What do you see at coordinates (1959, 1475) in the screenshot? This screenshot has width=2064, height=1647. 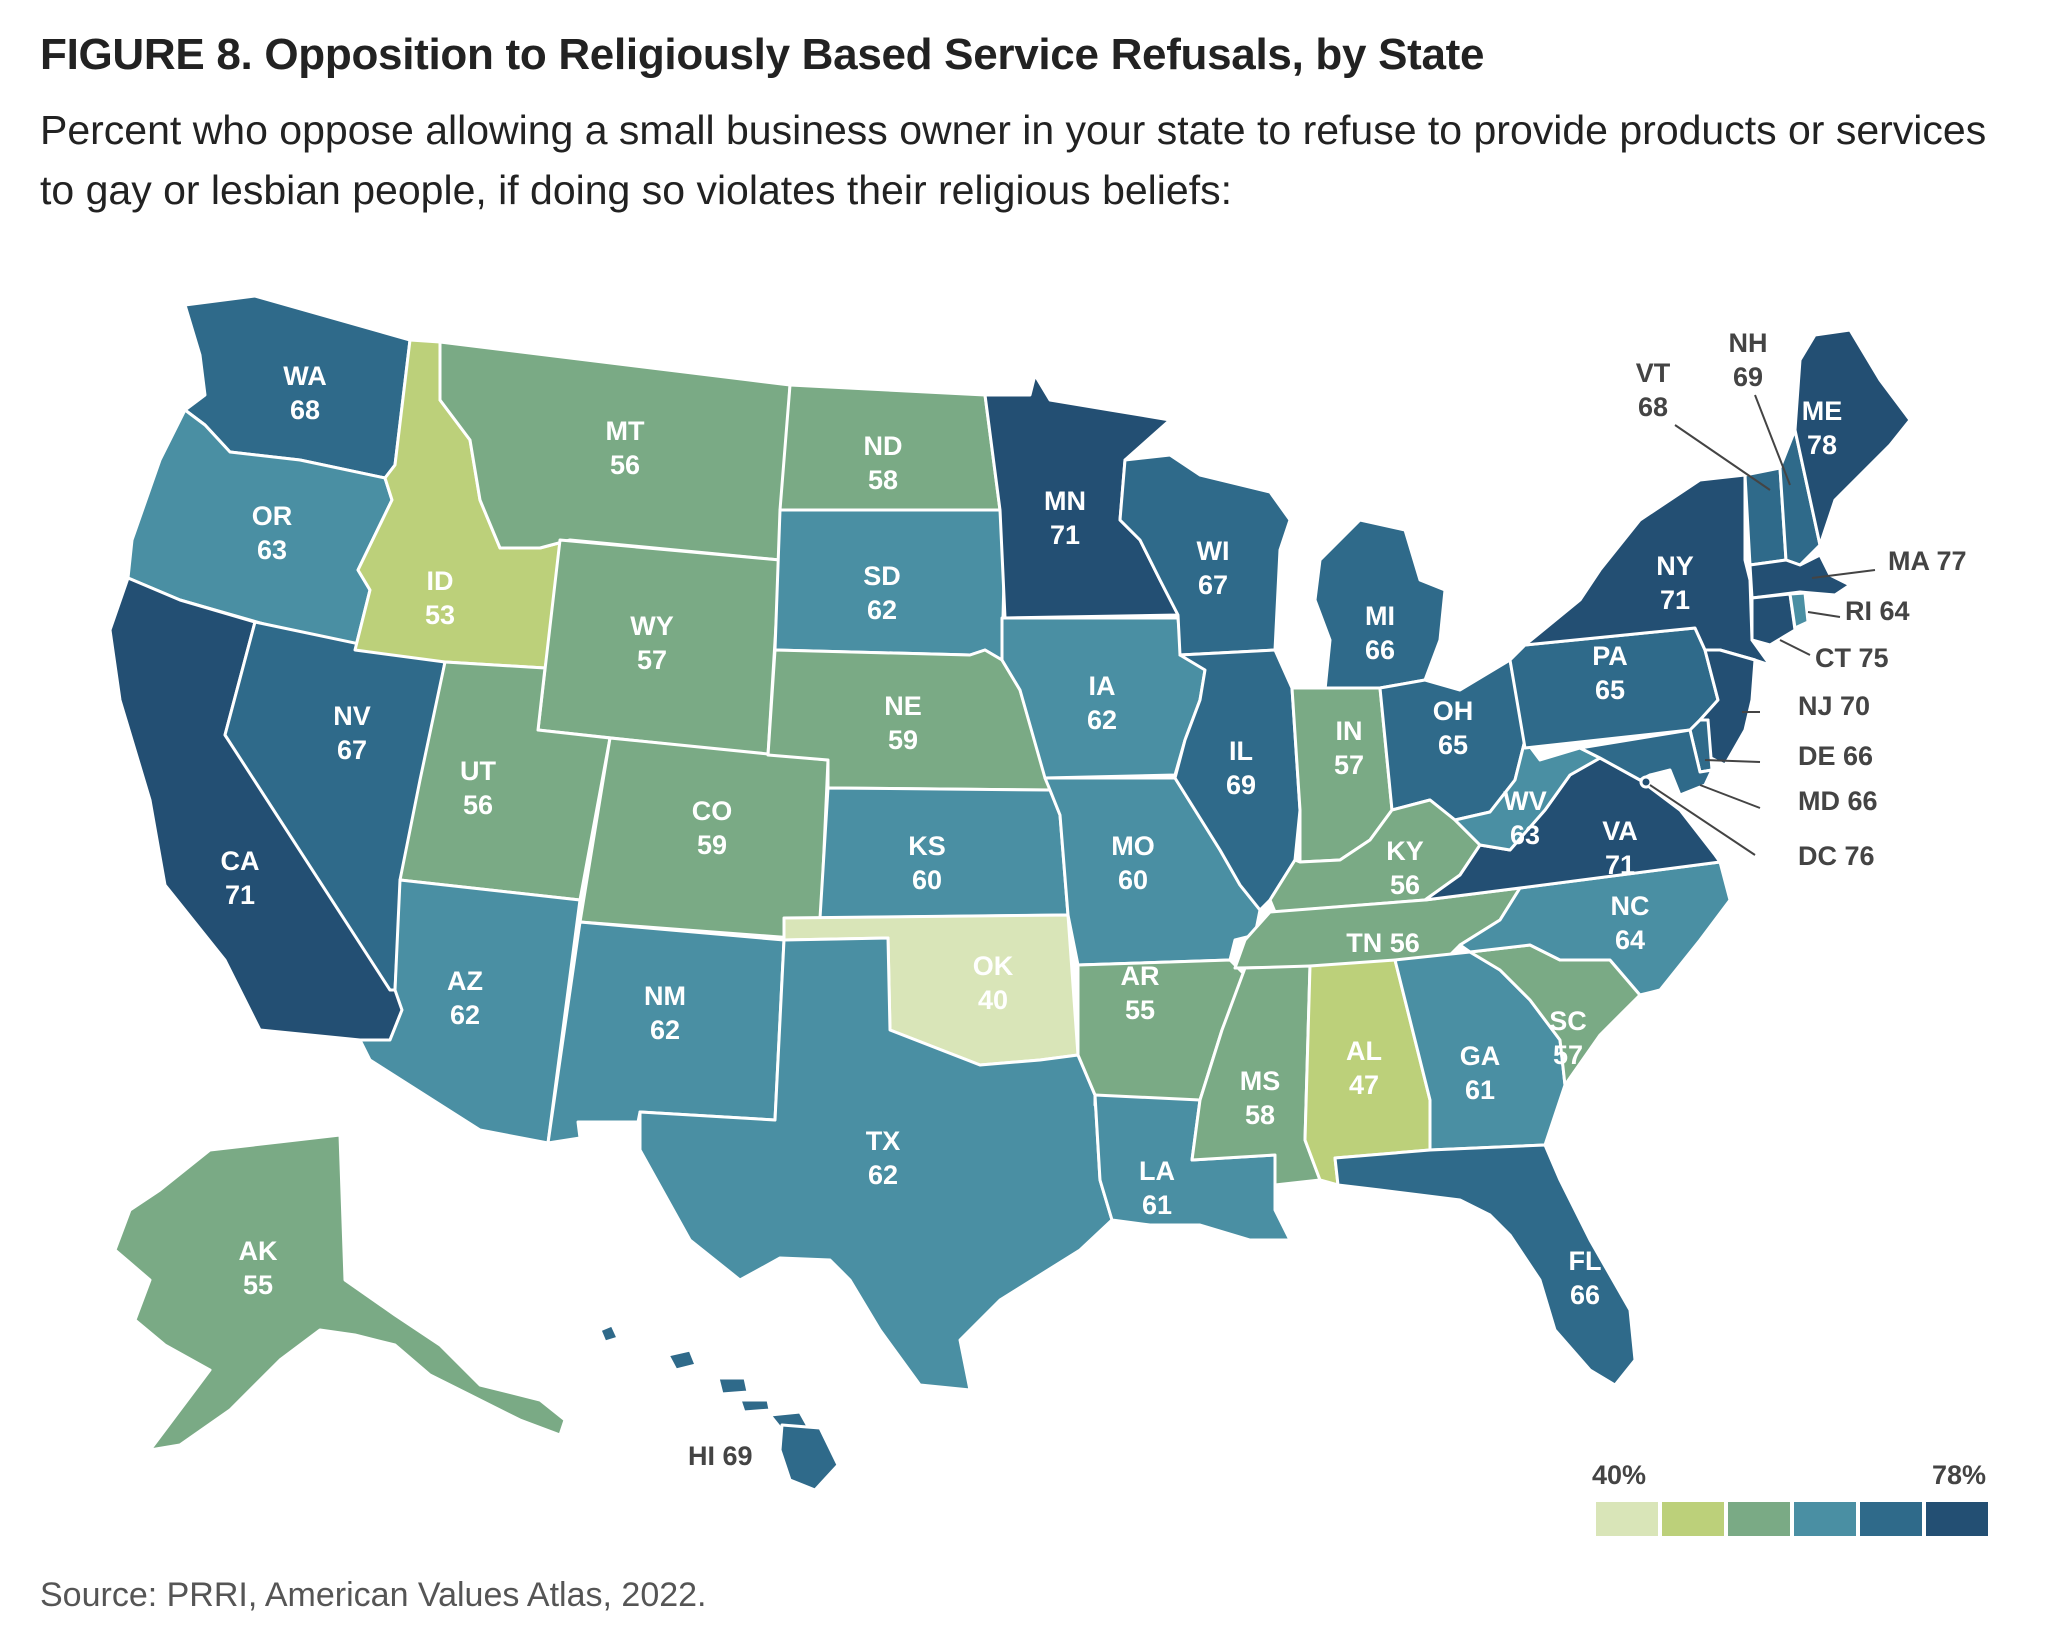 I see `legend-max-label: 78%` at bounding box center [1959, 1475].